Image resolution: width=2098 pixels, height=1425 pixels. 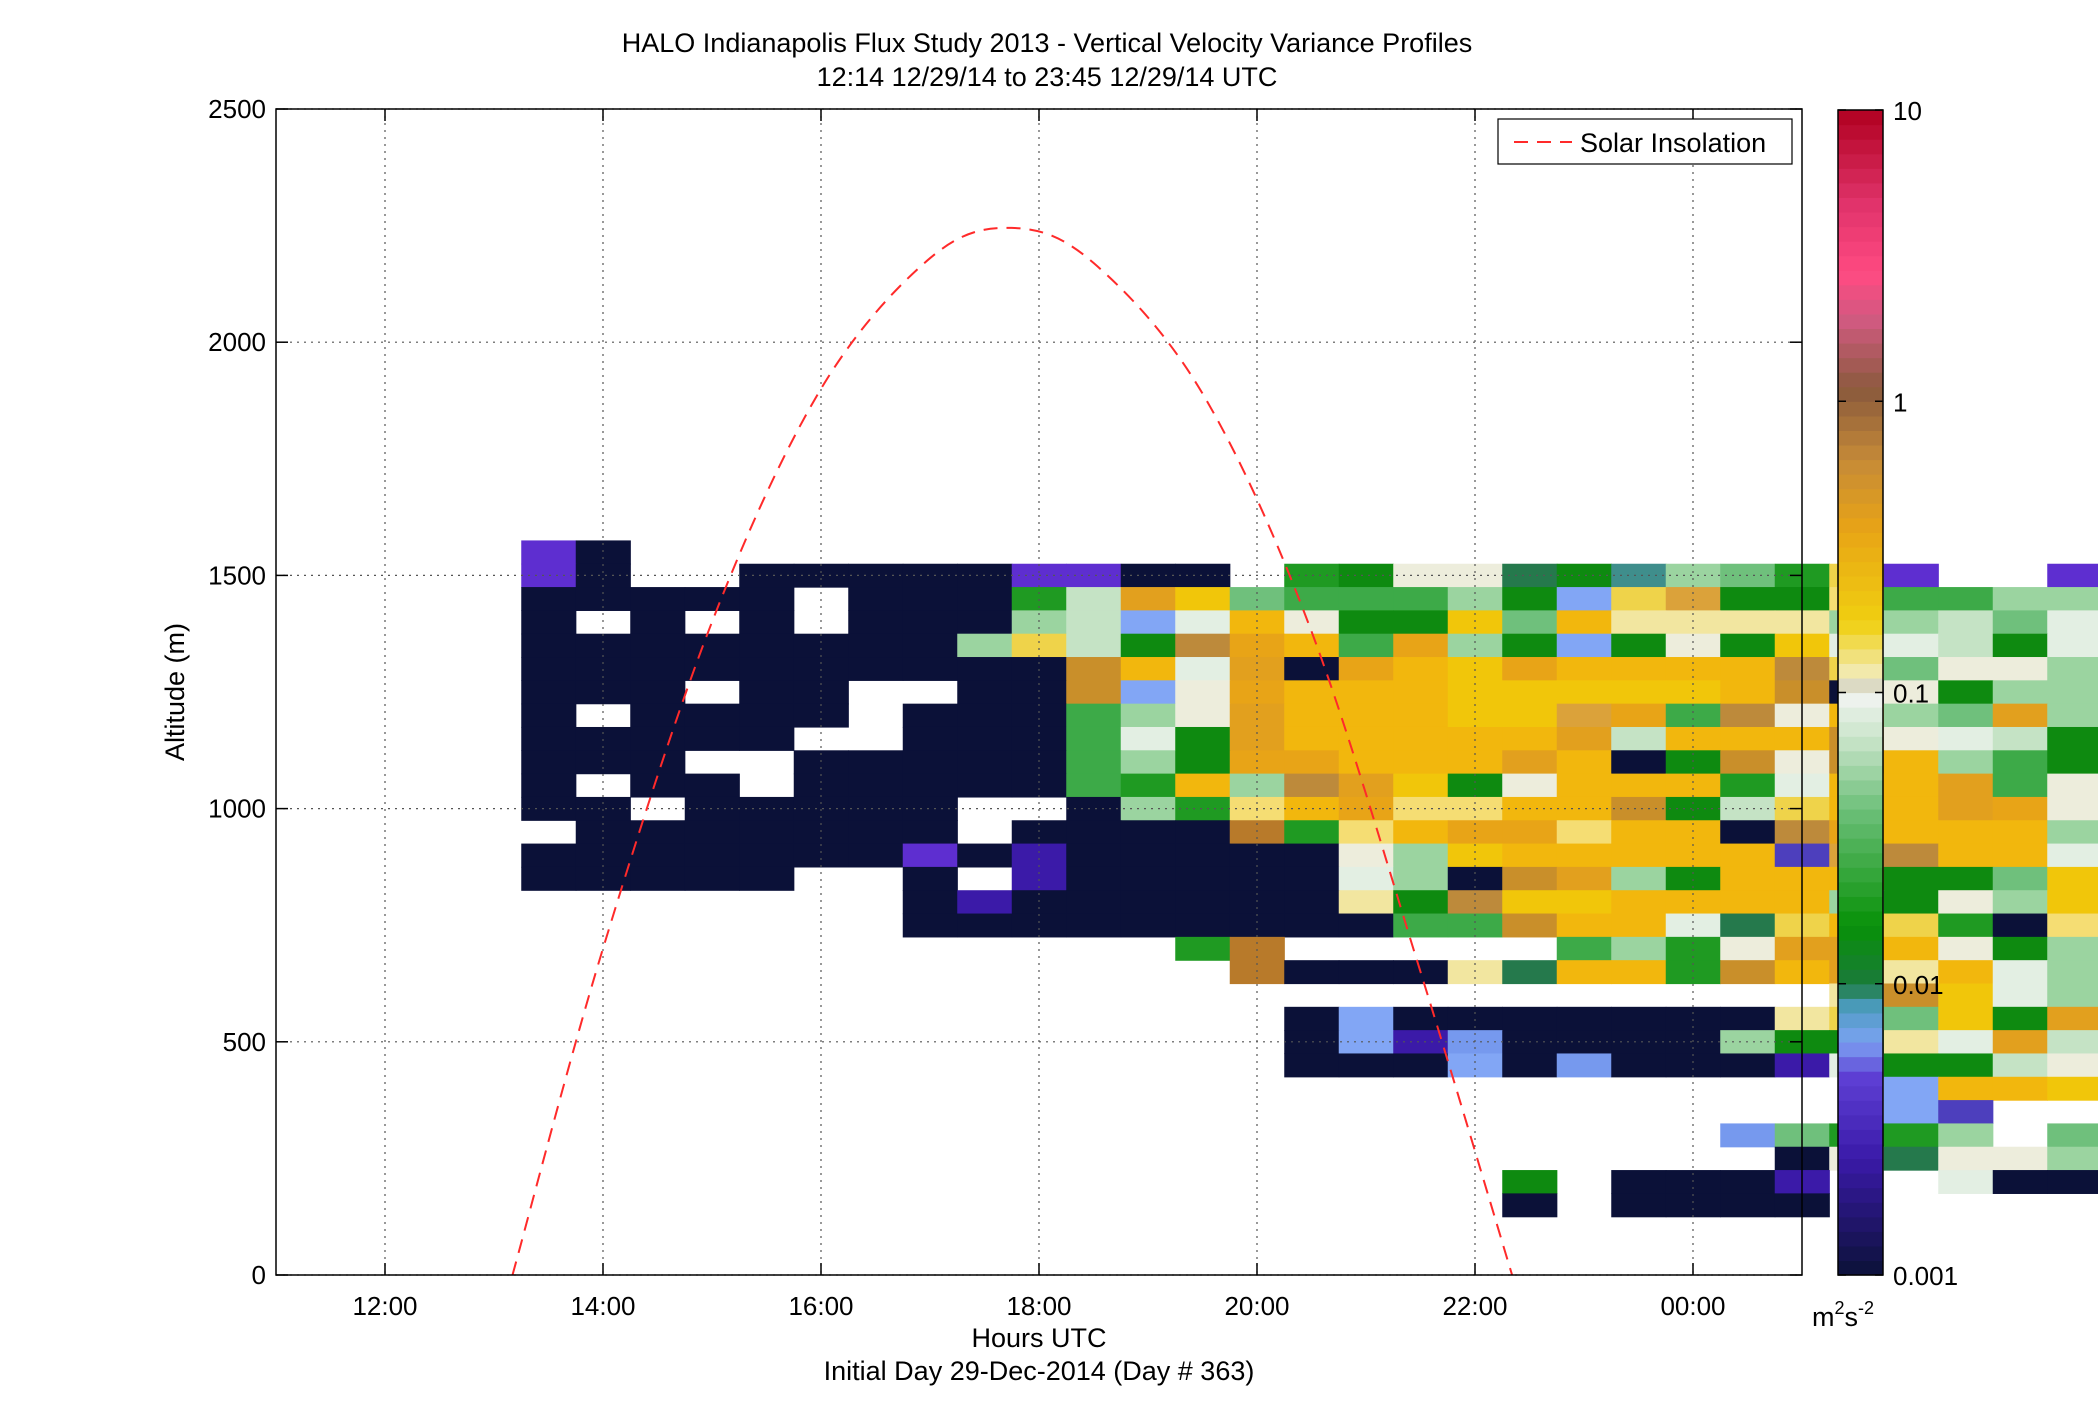 I want to click on y-tick-label: 2500, so click(x=237, y=109).